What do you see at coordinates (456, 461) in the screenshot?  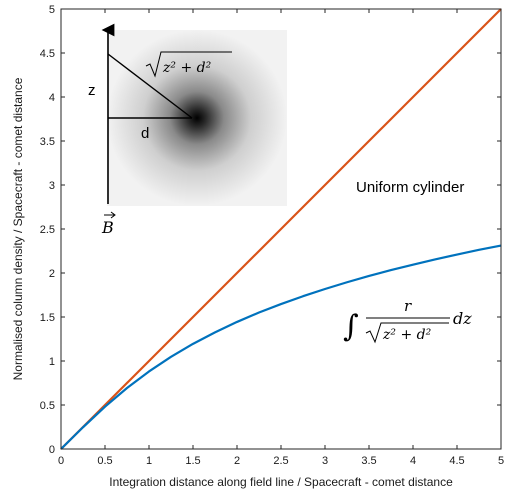 I see `x-tick-label: 4.5` at bounding box center [456, 461].